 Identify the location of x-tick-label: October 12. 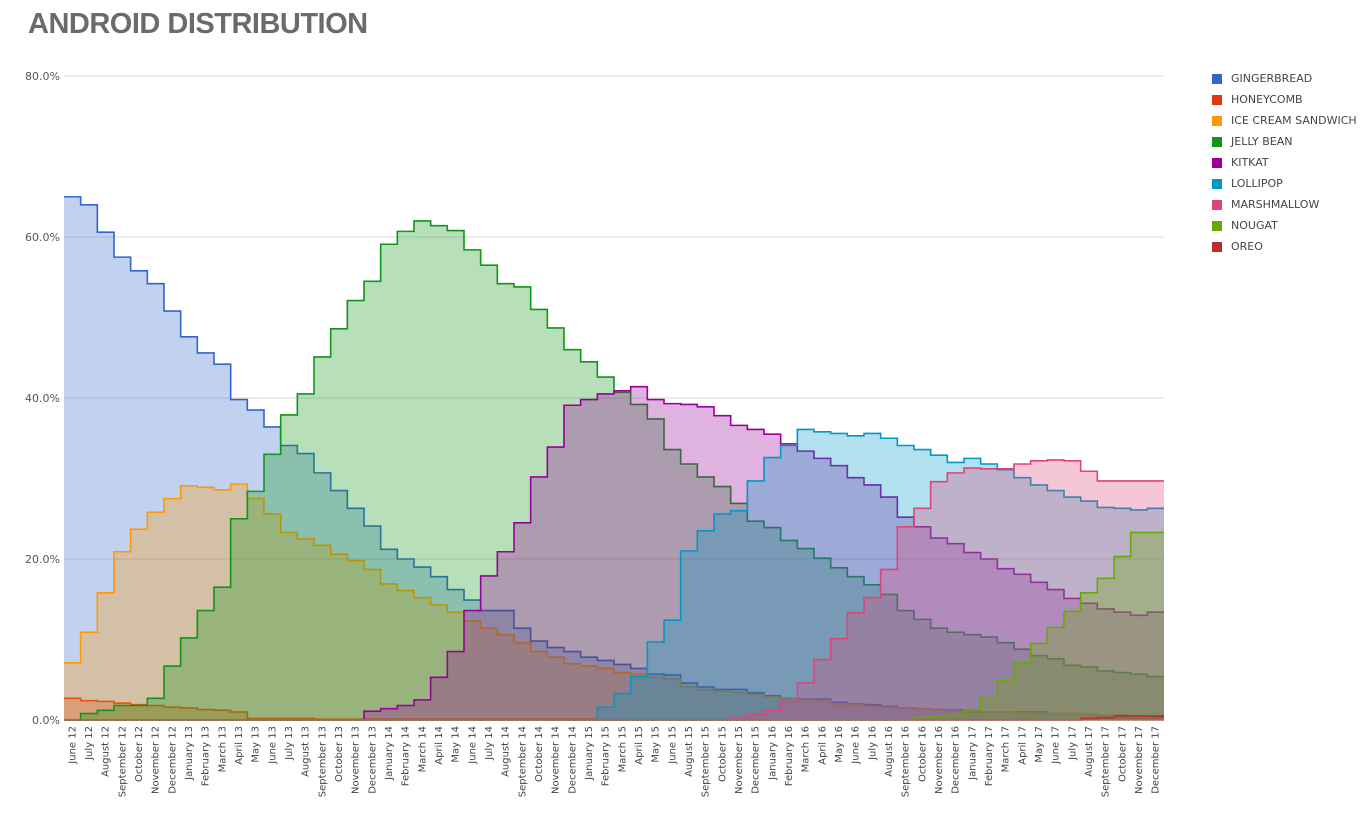
(139, 754).